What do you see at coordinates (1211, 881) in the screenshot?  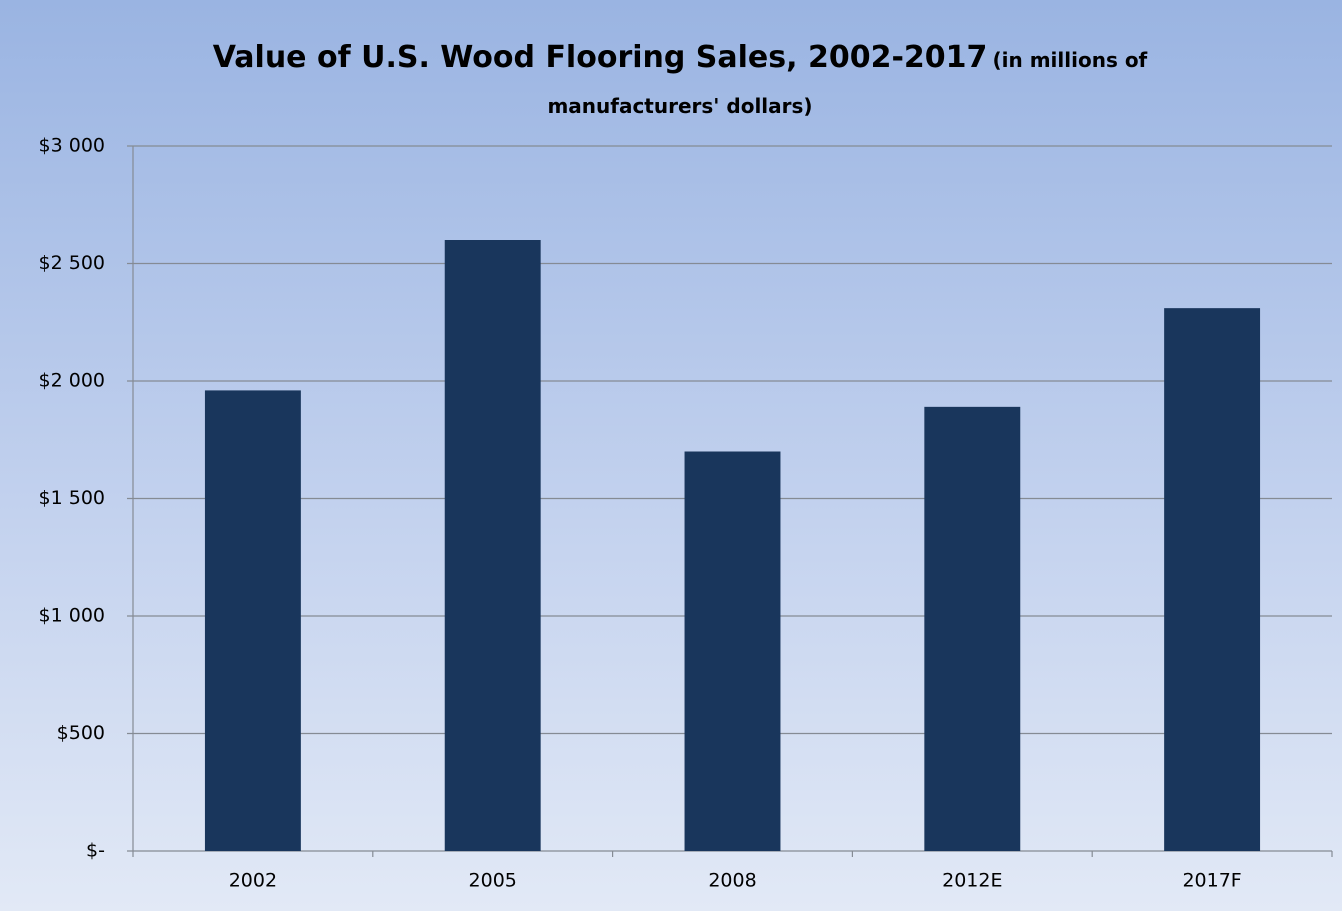 I see `x-tick-label: 2017F` at bounding box center [1211, 881].